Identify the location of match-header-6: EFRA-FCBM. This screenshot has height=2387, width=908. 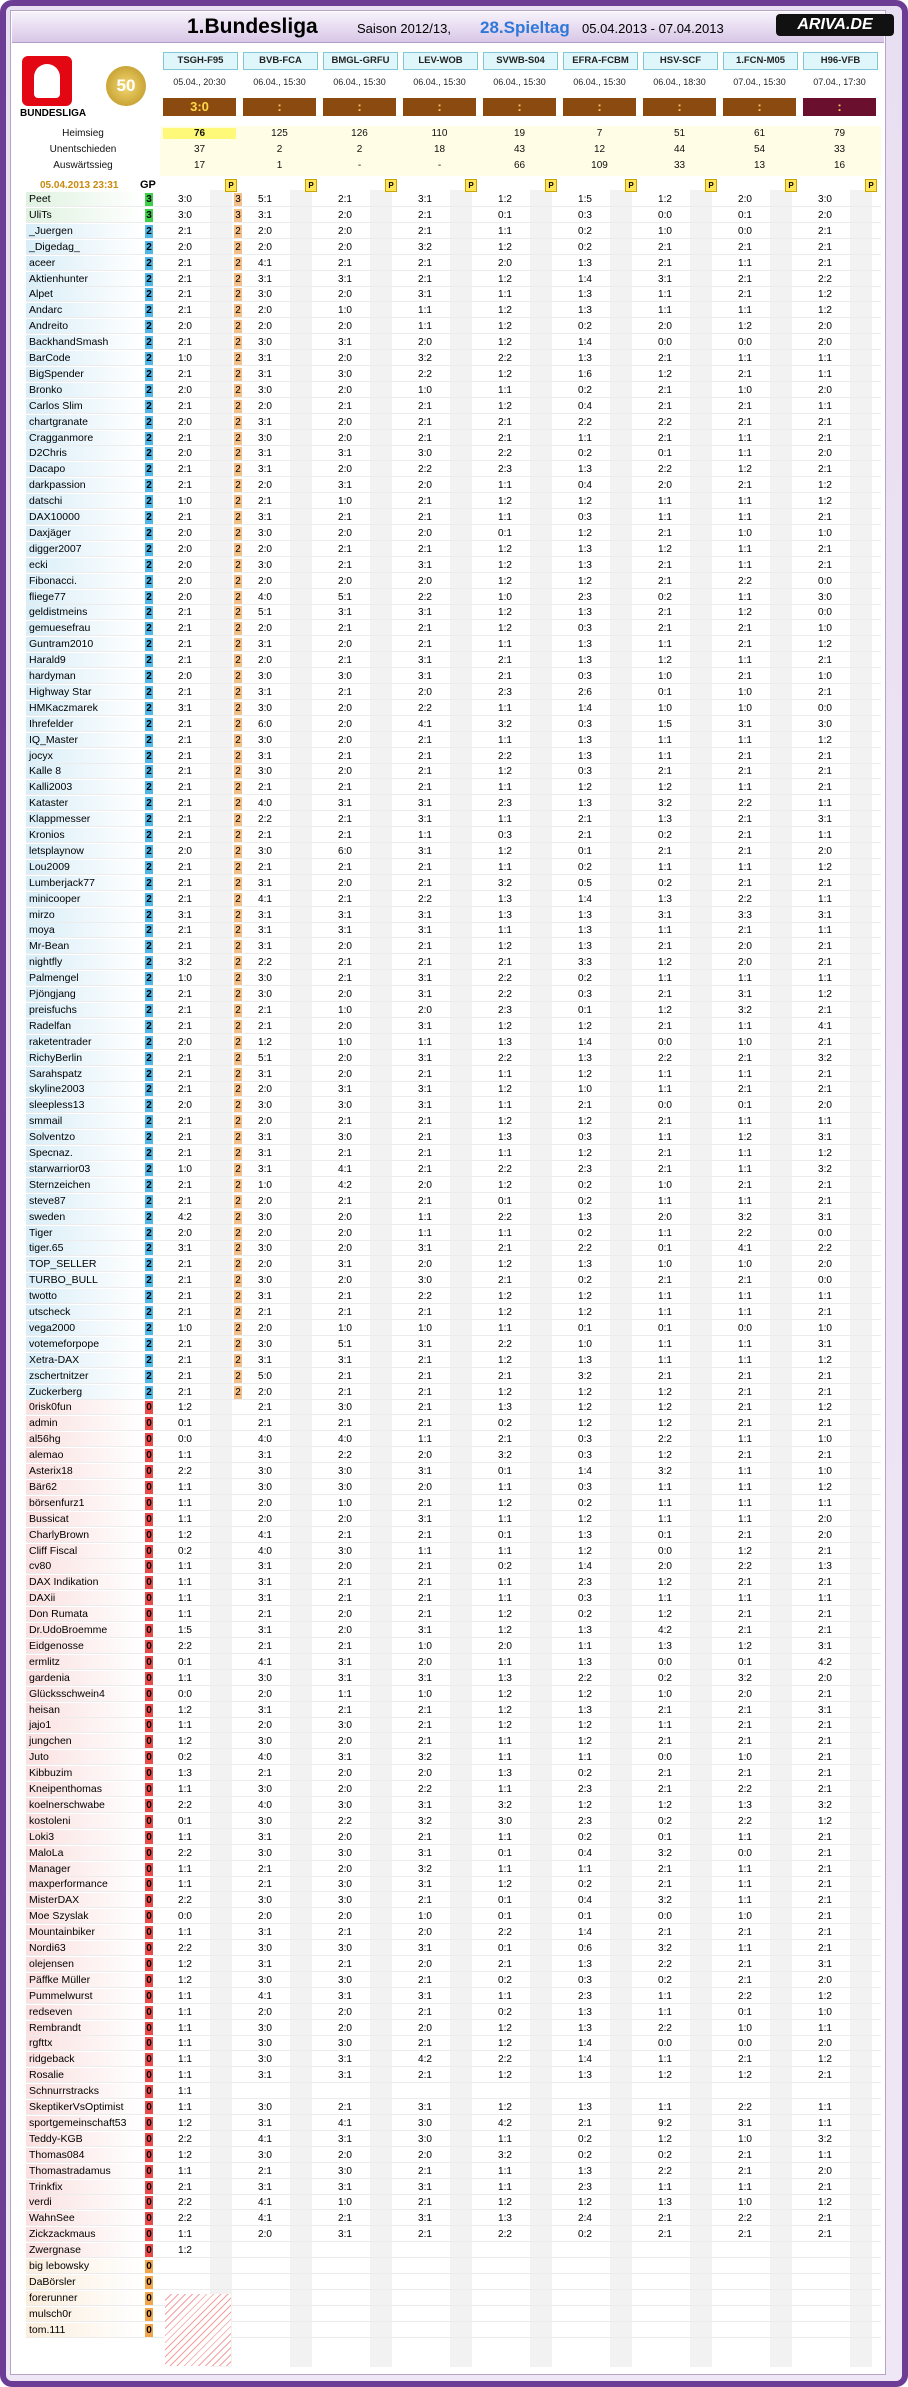
(600, 61).